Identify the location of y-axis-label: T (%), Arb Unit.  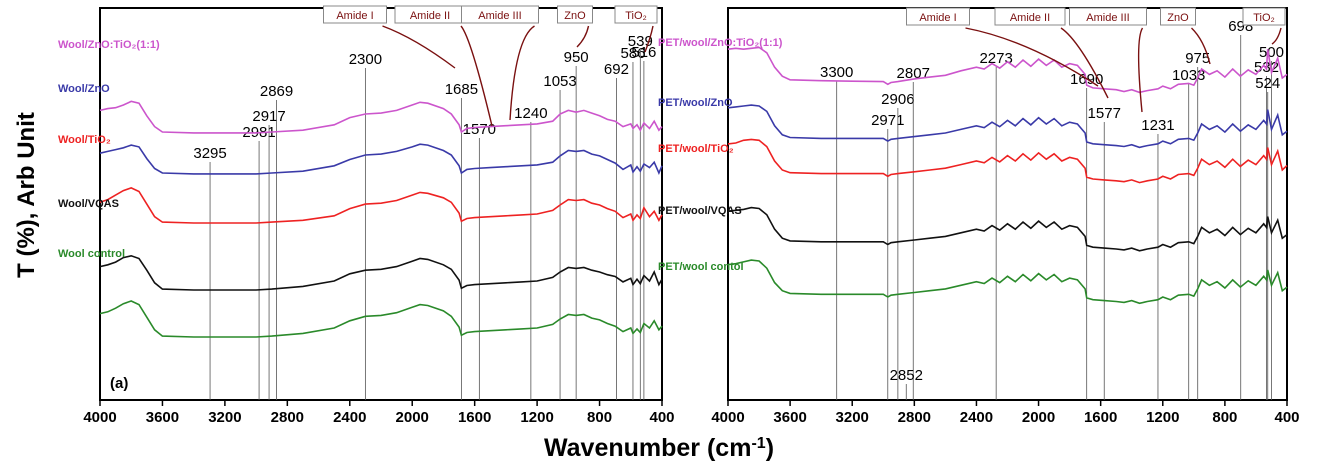
(26, 195).